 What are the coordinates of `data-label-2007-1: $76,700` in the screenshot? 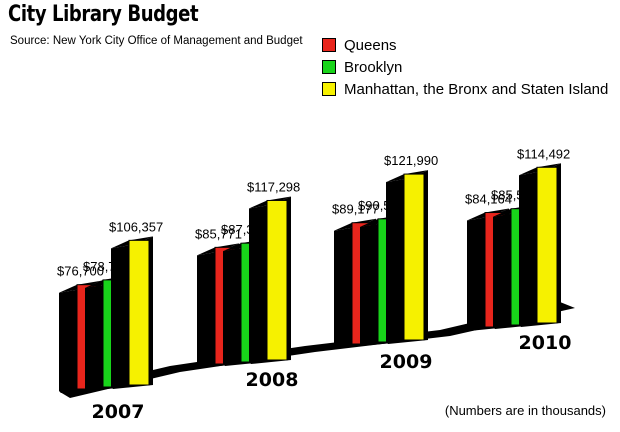 It's located at (80, 271).